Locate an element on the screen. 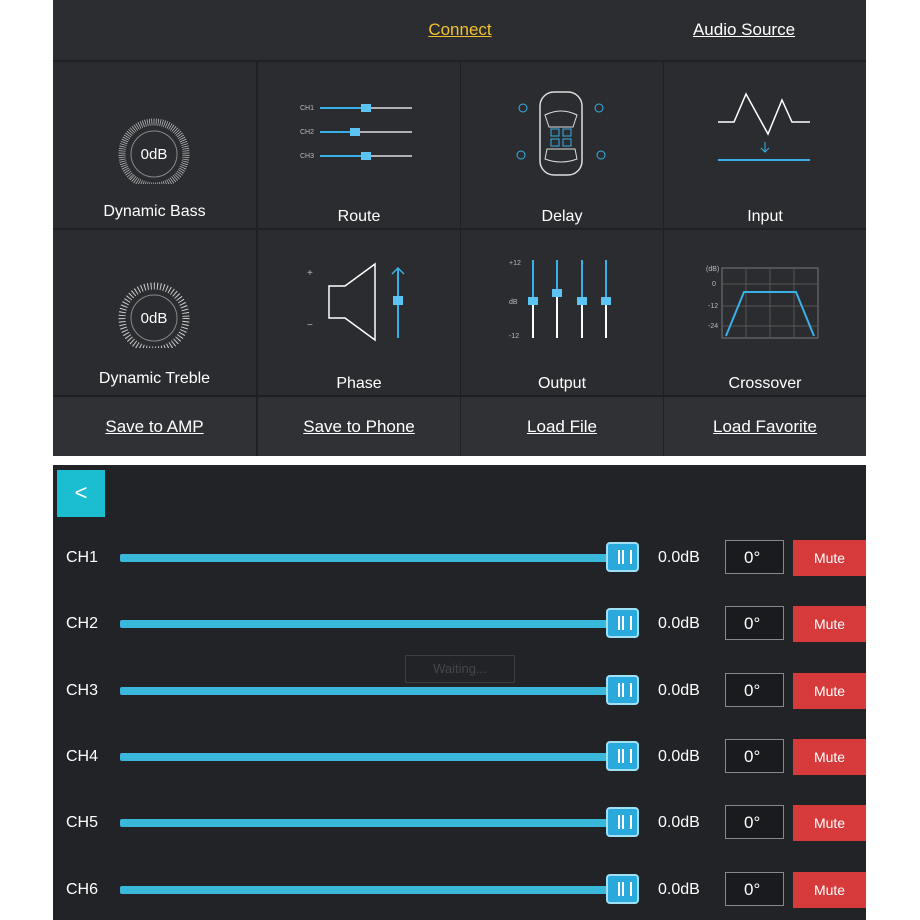 This screenshot has width=920, height=920. crossover-scale: 0 is located at coordinates (714, 284).